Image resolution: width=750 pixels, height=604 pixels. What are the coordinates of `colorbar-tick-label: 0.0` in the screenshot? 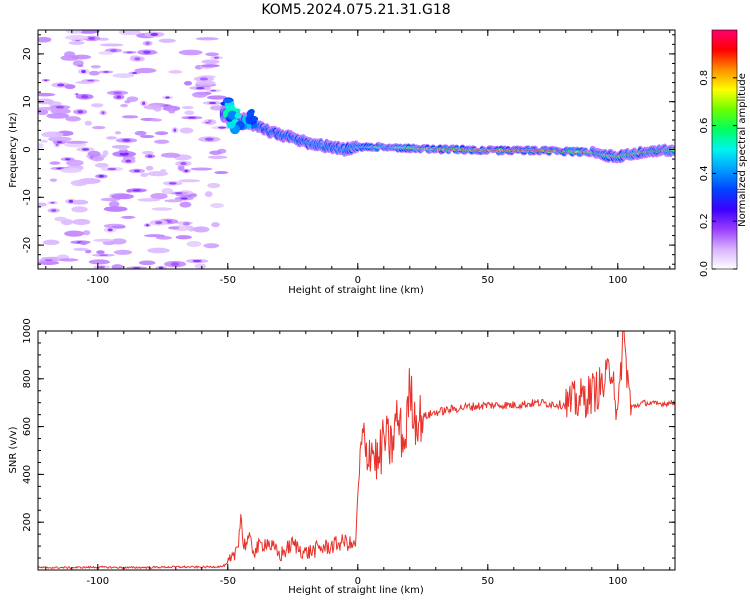 It's located at (704, 269).